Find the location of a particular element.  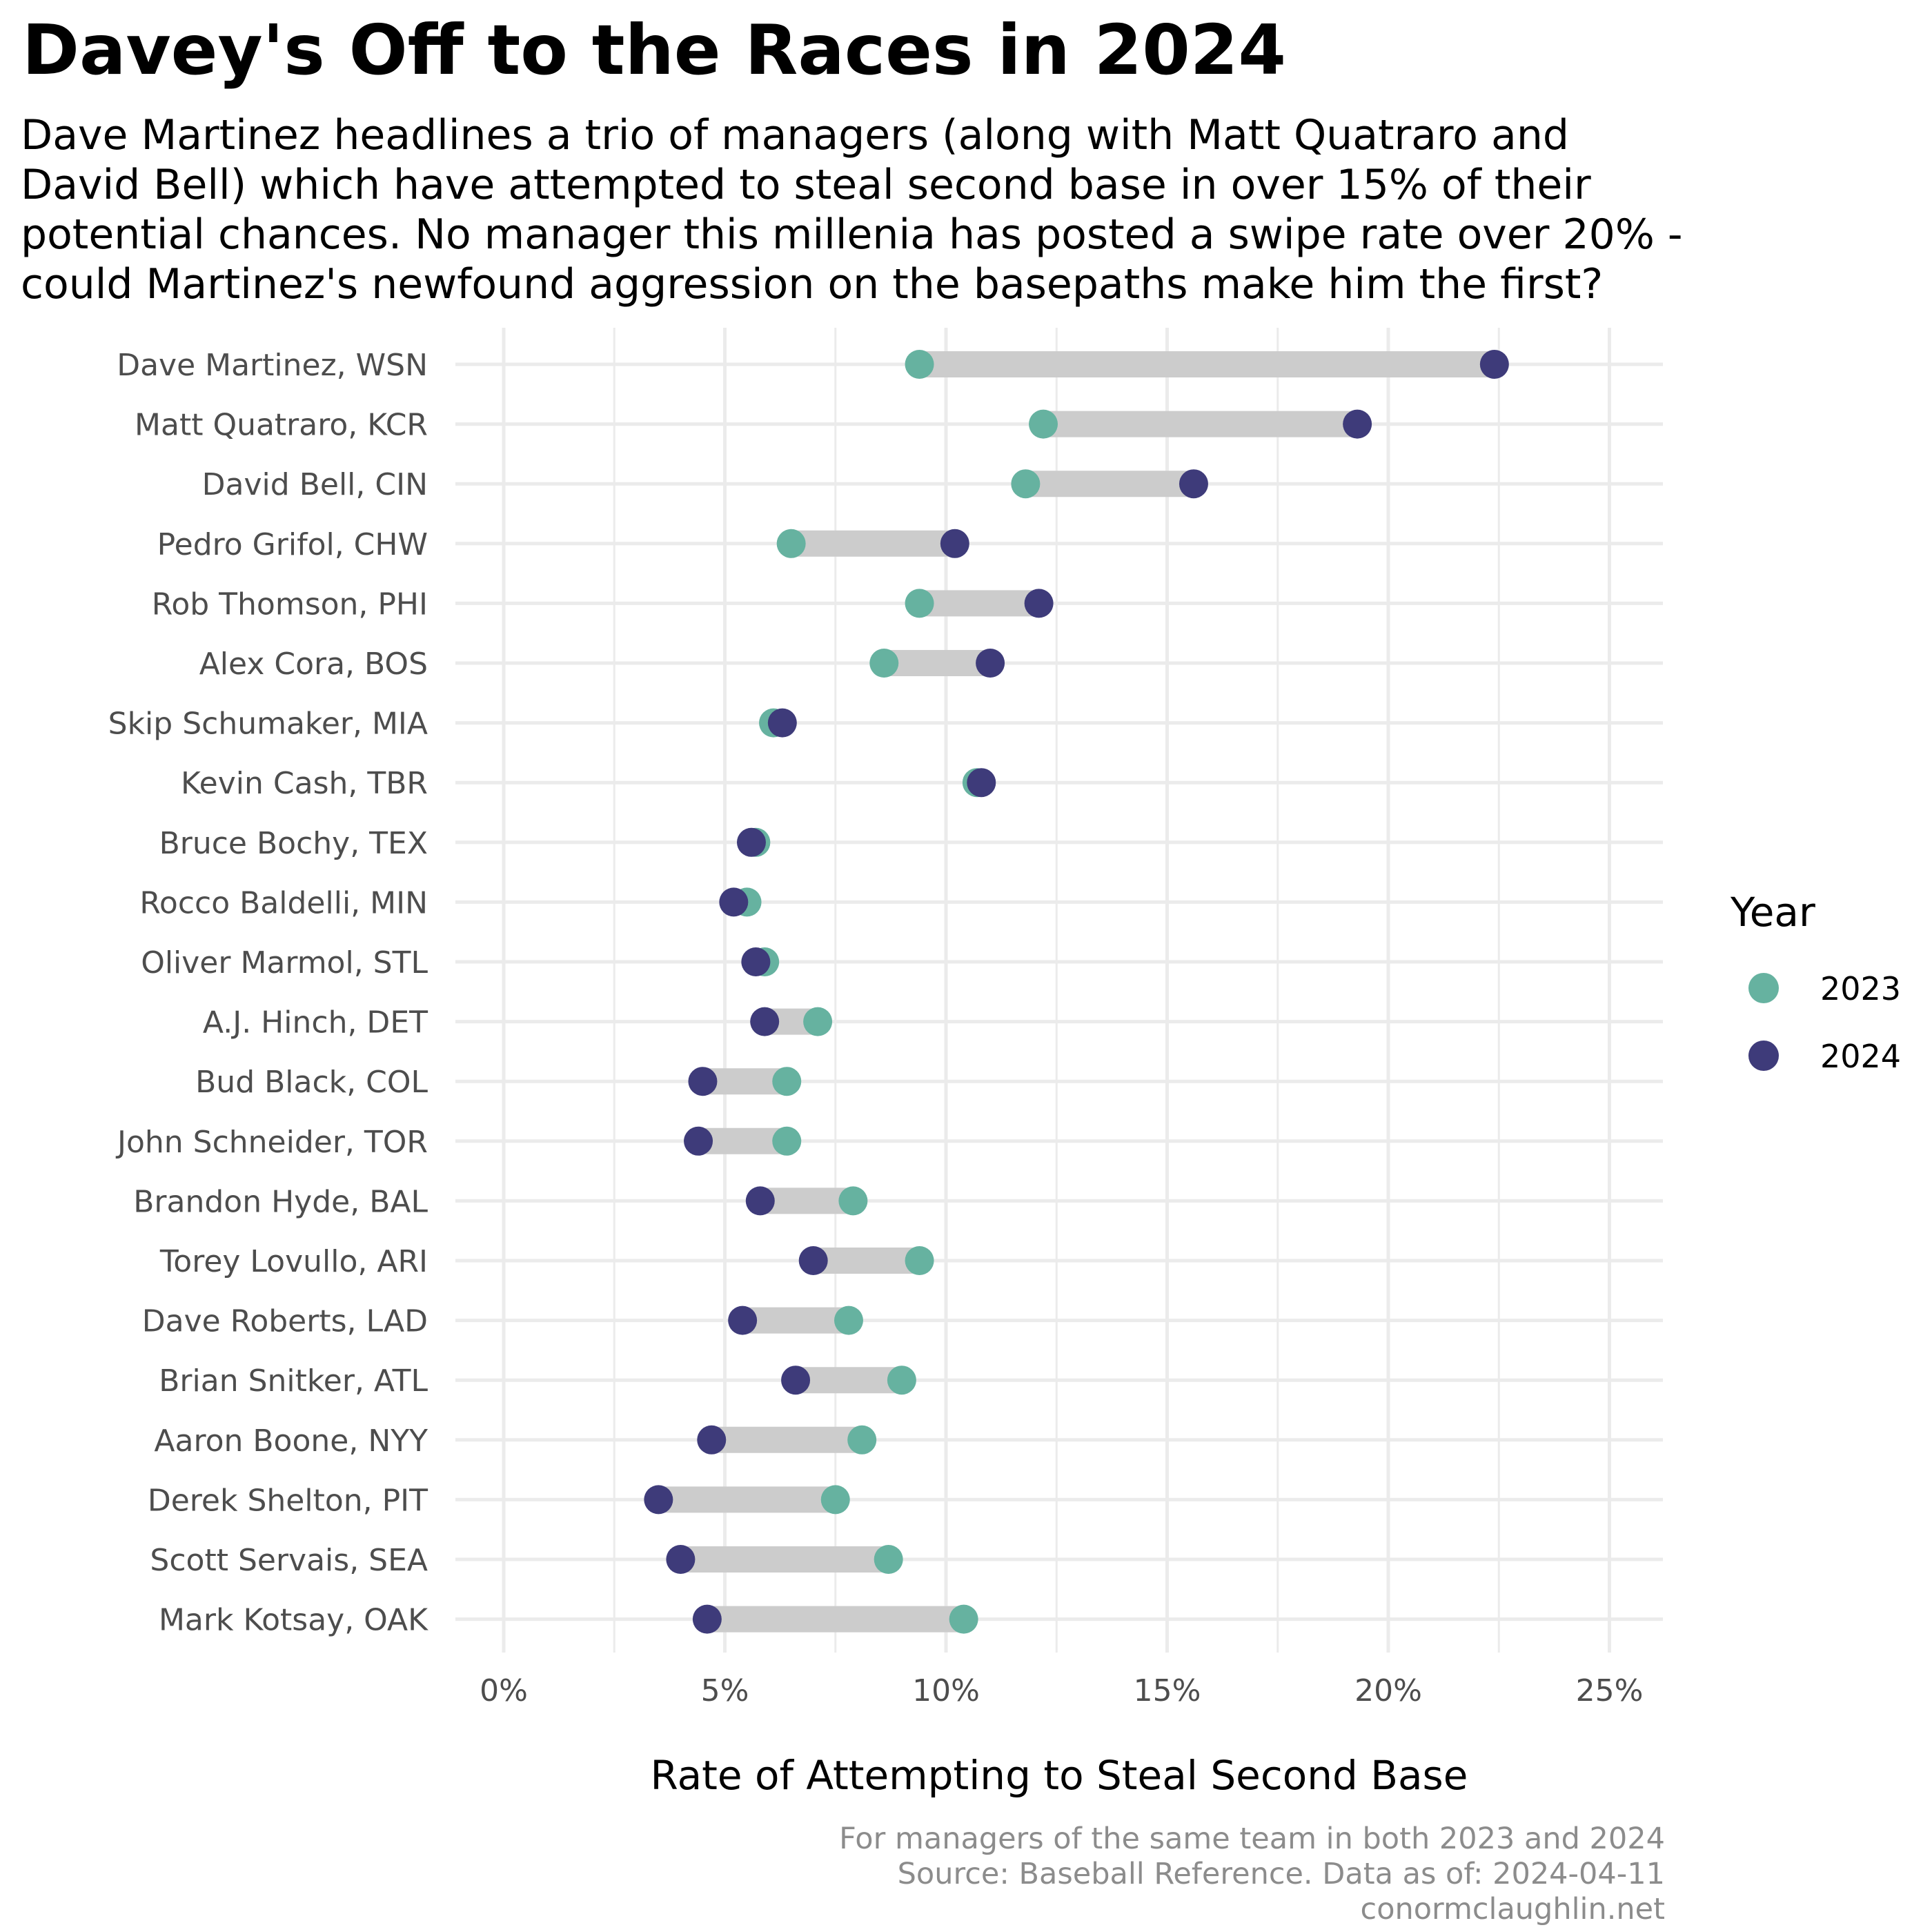

x-axis-title: Rate of Attempting to Steal Second Base is located at coordinates (1059, 1775).